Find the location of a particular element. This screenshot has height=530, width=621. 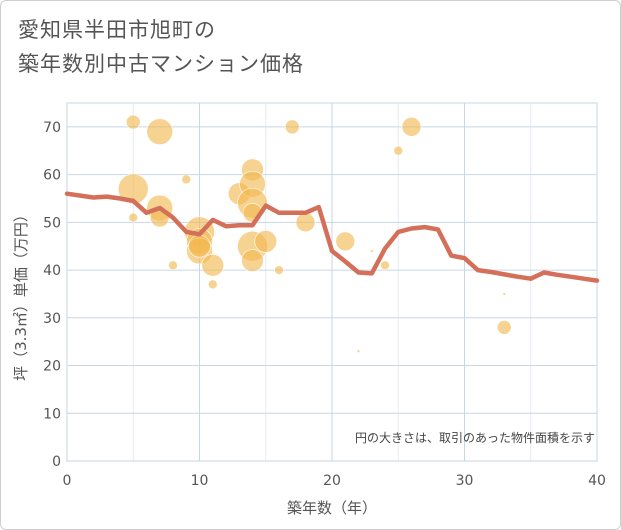

y-tick-label: 50 is located at coordinates (52, 223).